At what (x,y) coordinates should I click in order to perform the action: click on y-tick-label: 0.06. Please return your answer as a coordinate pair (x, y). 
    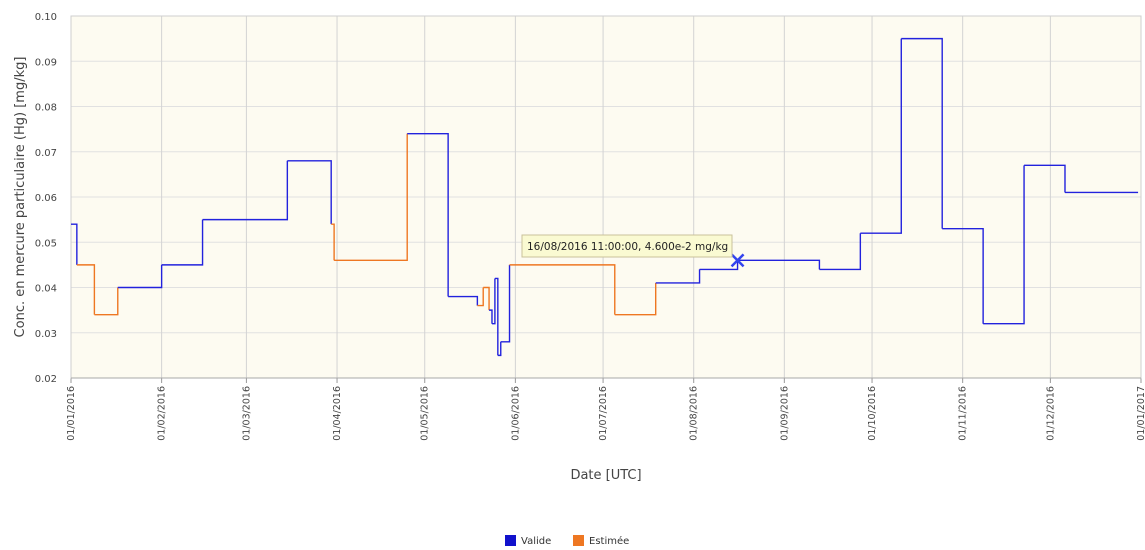
    Looking at the image, I should click on (46, 198).